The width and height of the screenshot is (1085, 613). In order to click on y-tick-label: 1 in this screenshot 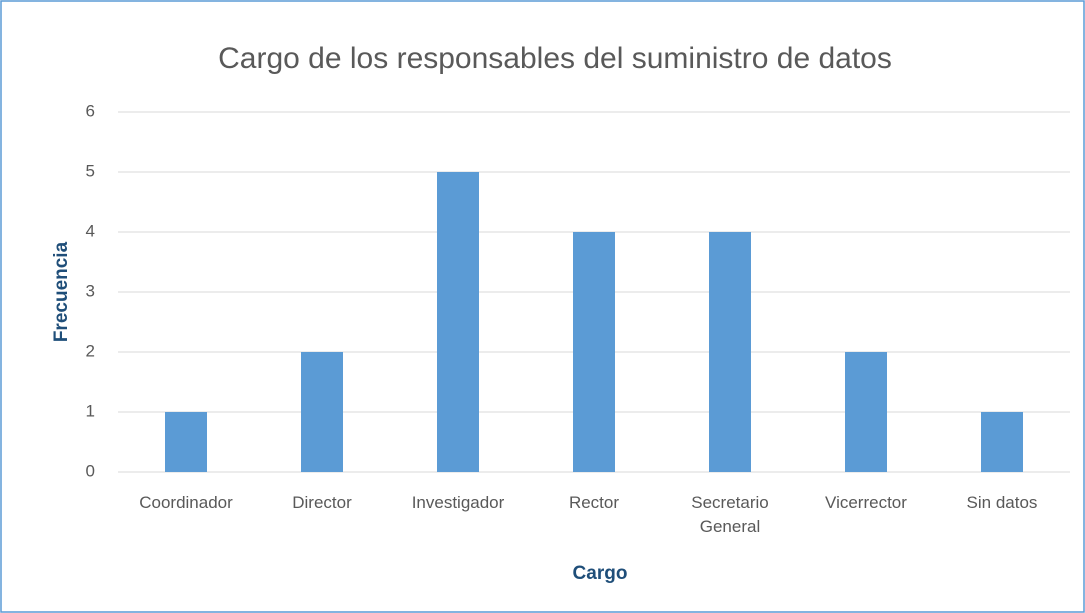, I will do `click(90, 410)`.